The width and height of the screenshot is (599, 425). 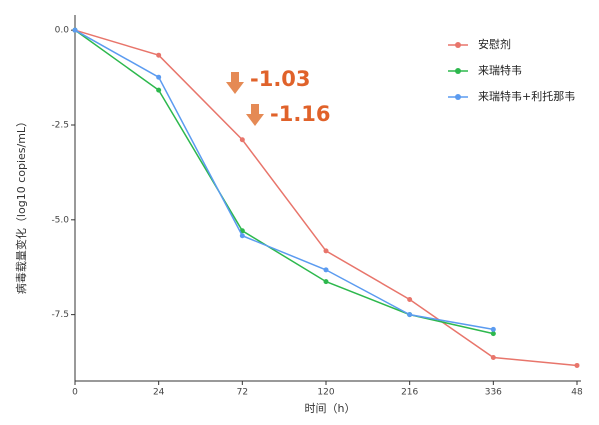 What do you see at coordinates (409, 393) in the screenshot?
I see `x-tick-label: 216` at bounding box center [409, 393].